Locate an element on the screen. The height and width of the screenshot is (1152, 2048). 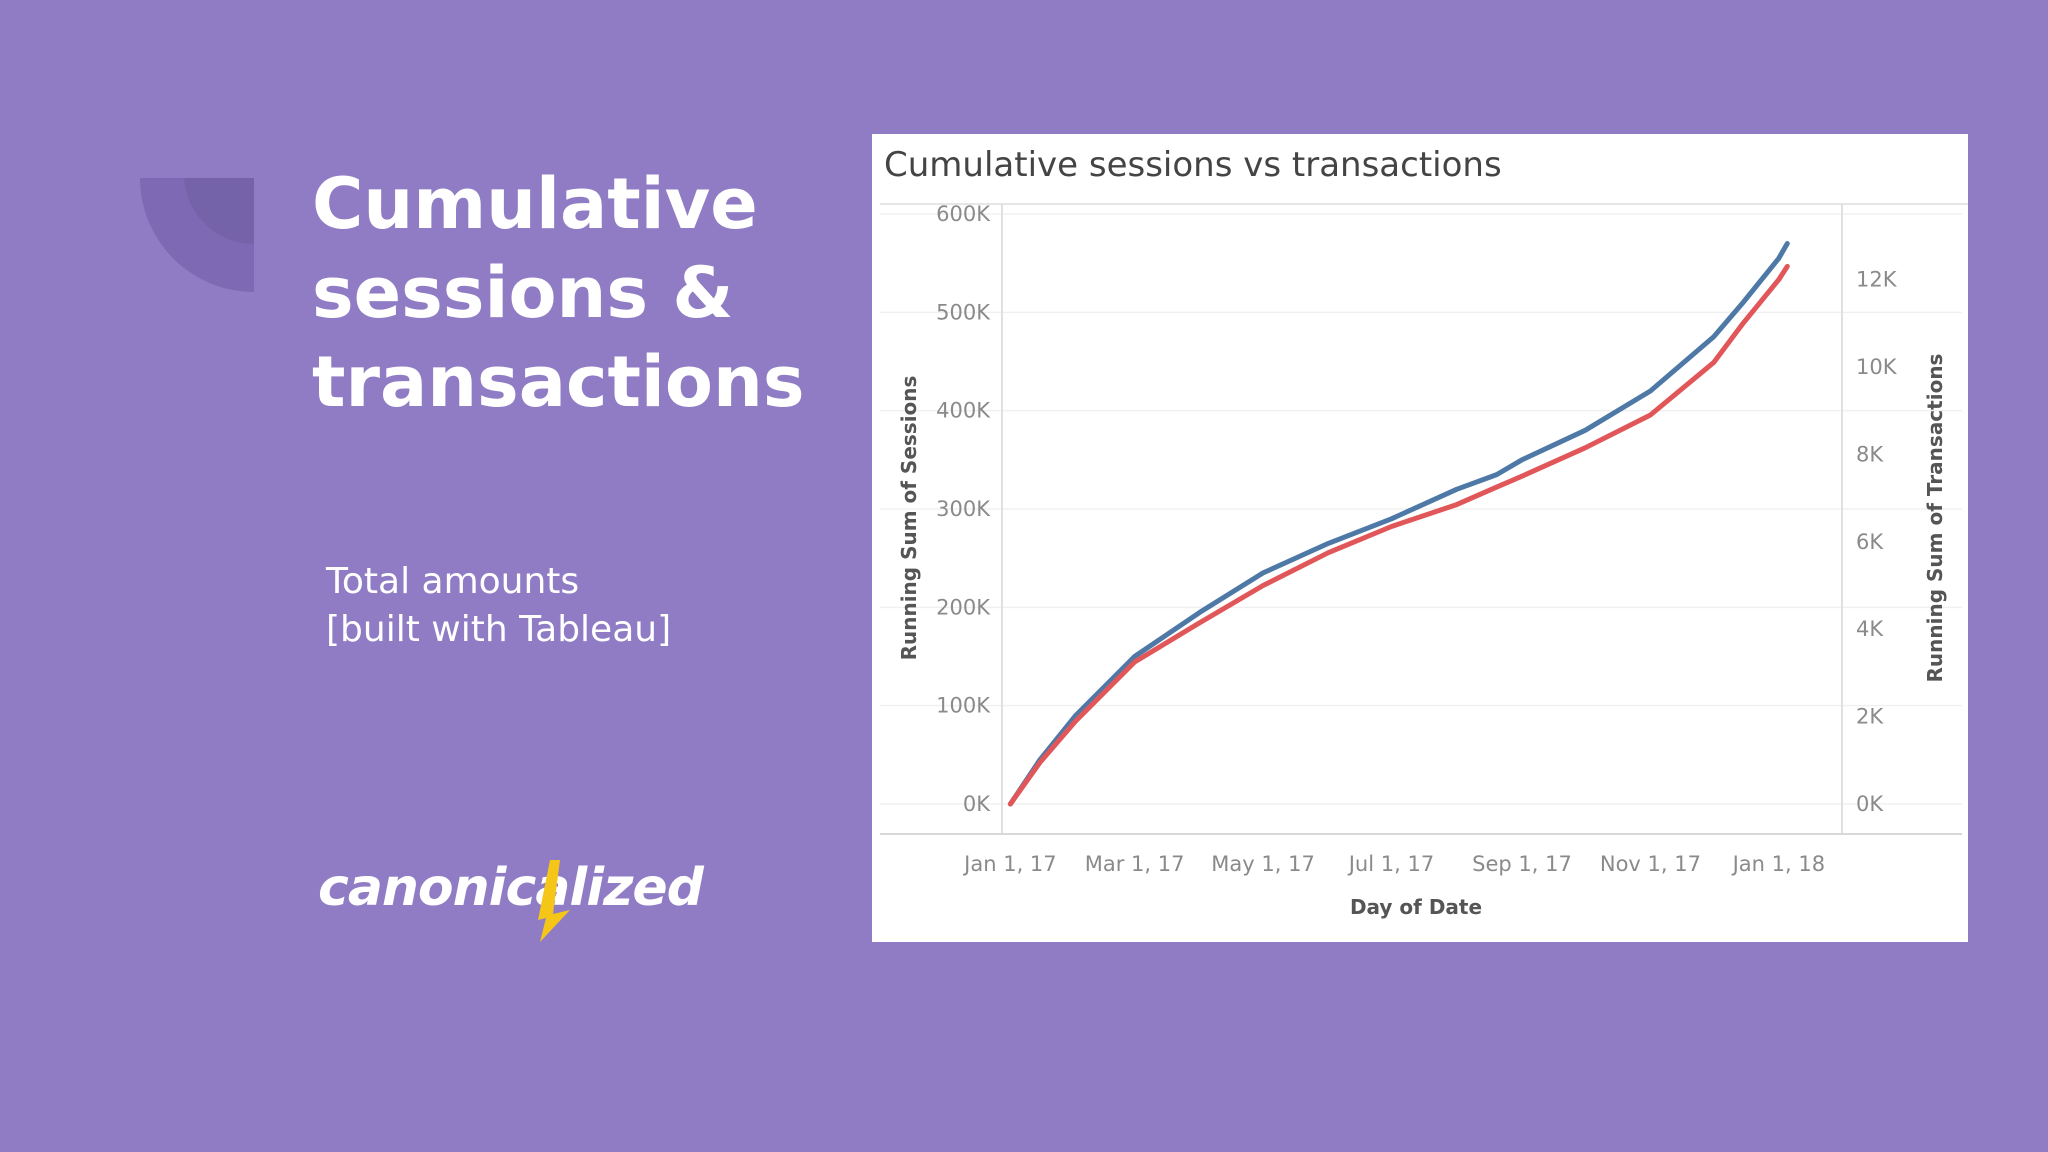
y-axis-label: Running Sum of Sessions is located at coordinates (909, 518).